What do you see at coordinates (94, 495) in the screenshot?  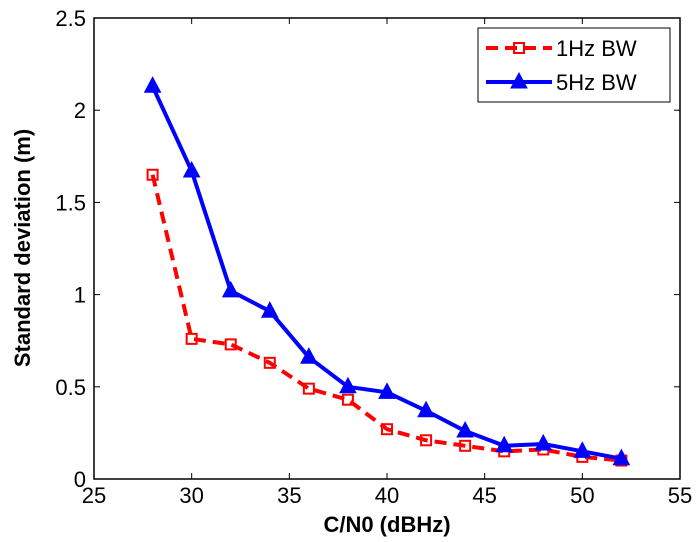 I see `x-tick-label: 25` at bounding box center [94, 495].